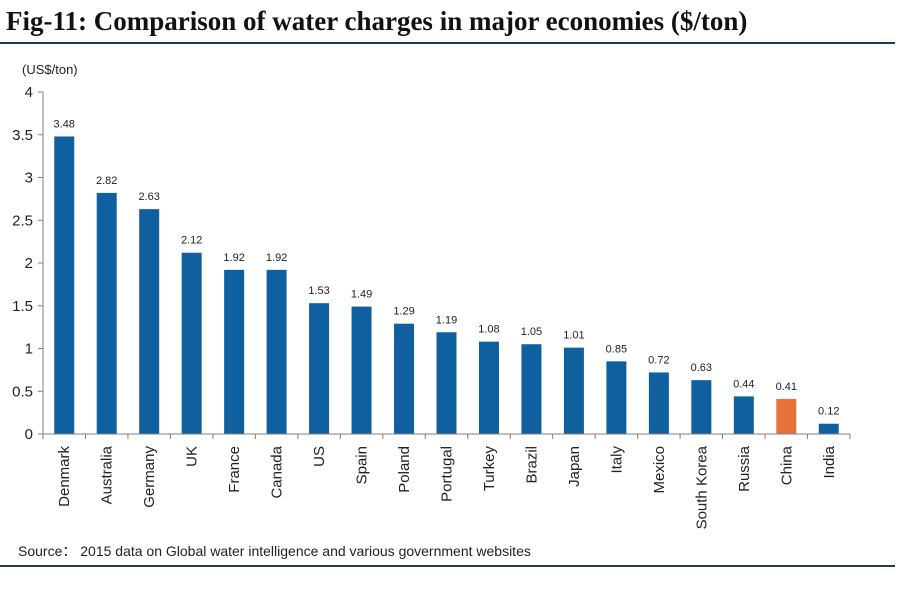 The width and height of the screenshot is (900, 593). Describe the element at coordinates (488, 330) in the screenshot. I see `data-label: 1.08` at that location.